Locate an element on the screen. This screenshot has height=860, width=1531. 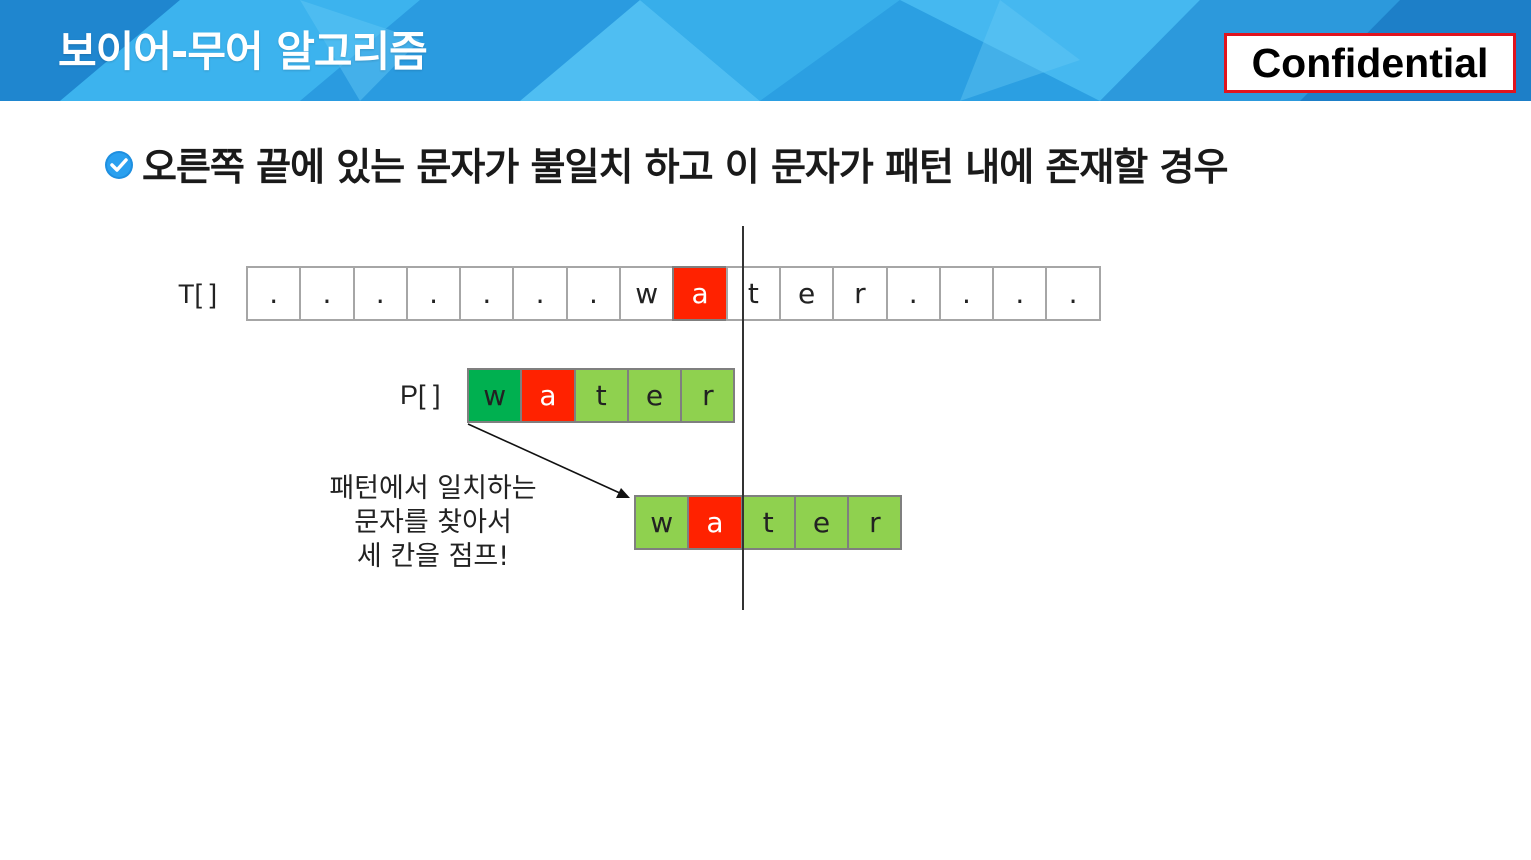
pattern-before-cell: t is located at coordinates (601, 395).